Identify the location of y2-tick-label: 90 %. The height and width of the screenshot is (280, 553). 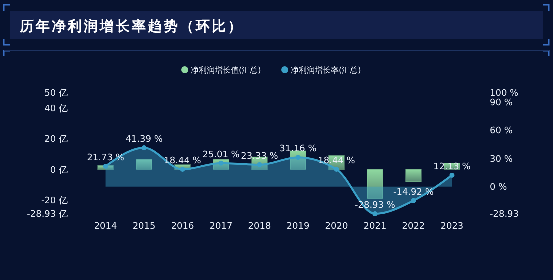
(502, 103).